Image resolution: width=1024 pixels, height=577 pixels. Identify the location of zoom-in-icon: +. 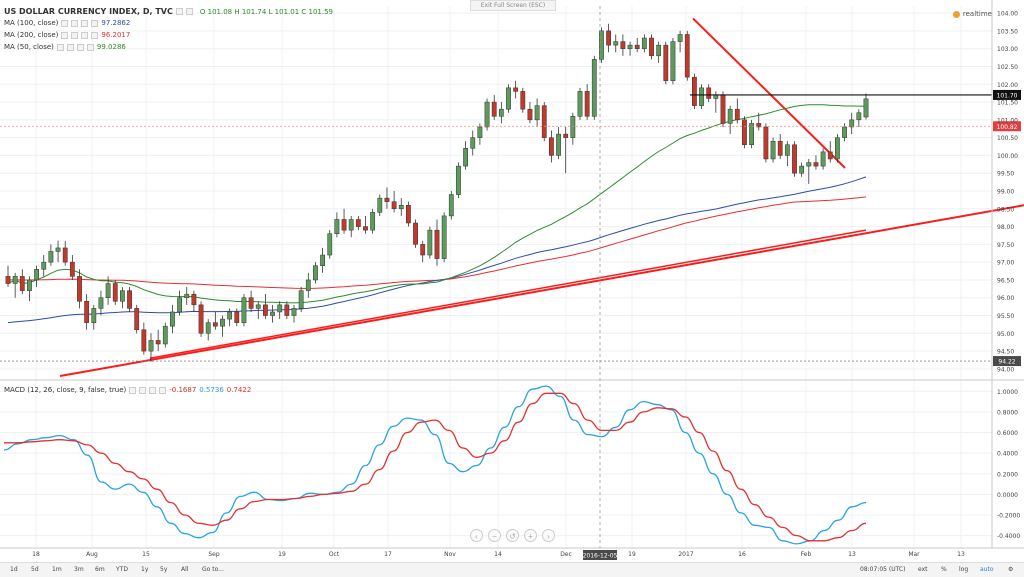
(530, 535).